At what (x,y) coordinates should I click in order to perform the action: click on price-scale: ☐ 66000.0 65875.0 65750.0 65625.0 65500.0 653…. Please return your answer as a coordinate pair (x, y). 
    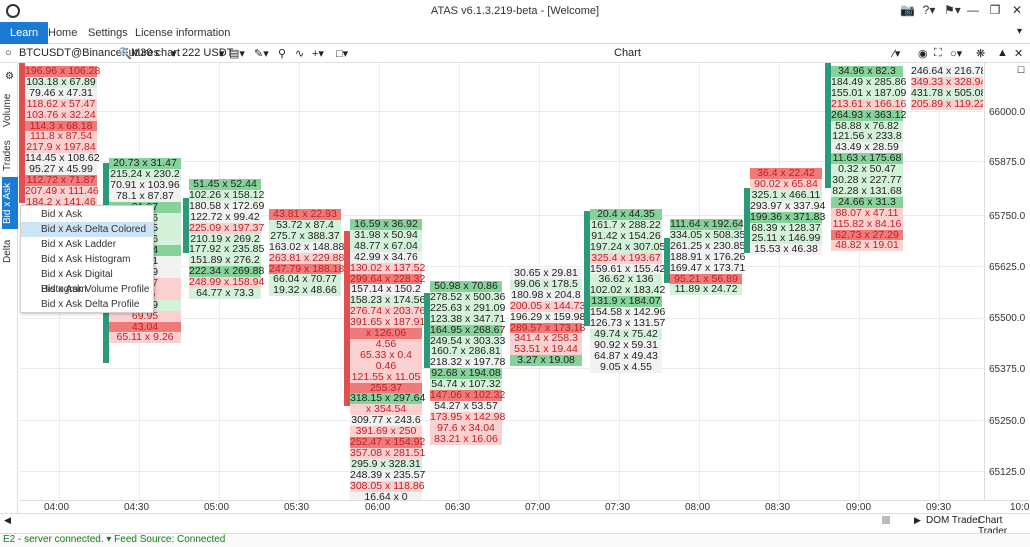
    Looking at the image, I should click on (1007, 281).